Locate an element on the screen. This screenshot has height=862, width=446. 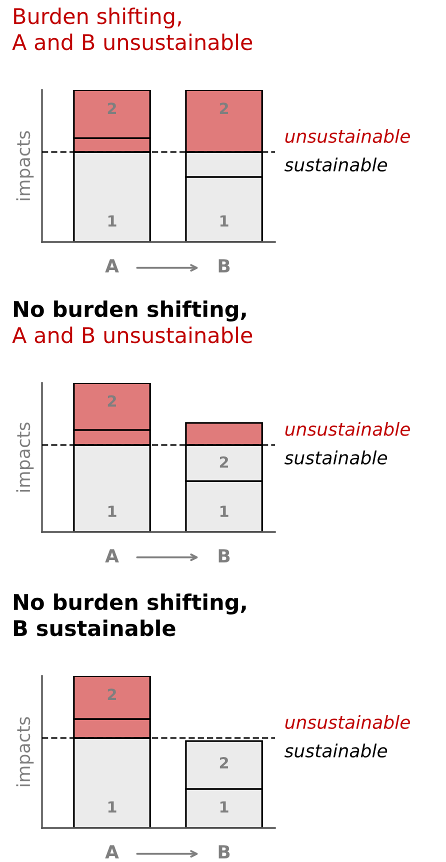
chart-title: Burden shifting, is located at coordinates (97, 18).